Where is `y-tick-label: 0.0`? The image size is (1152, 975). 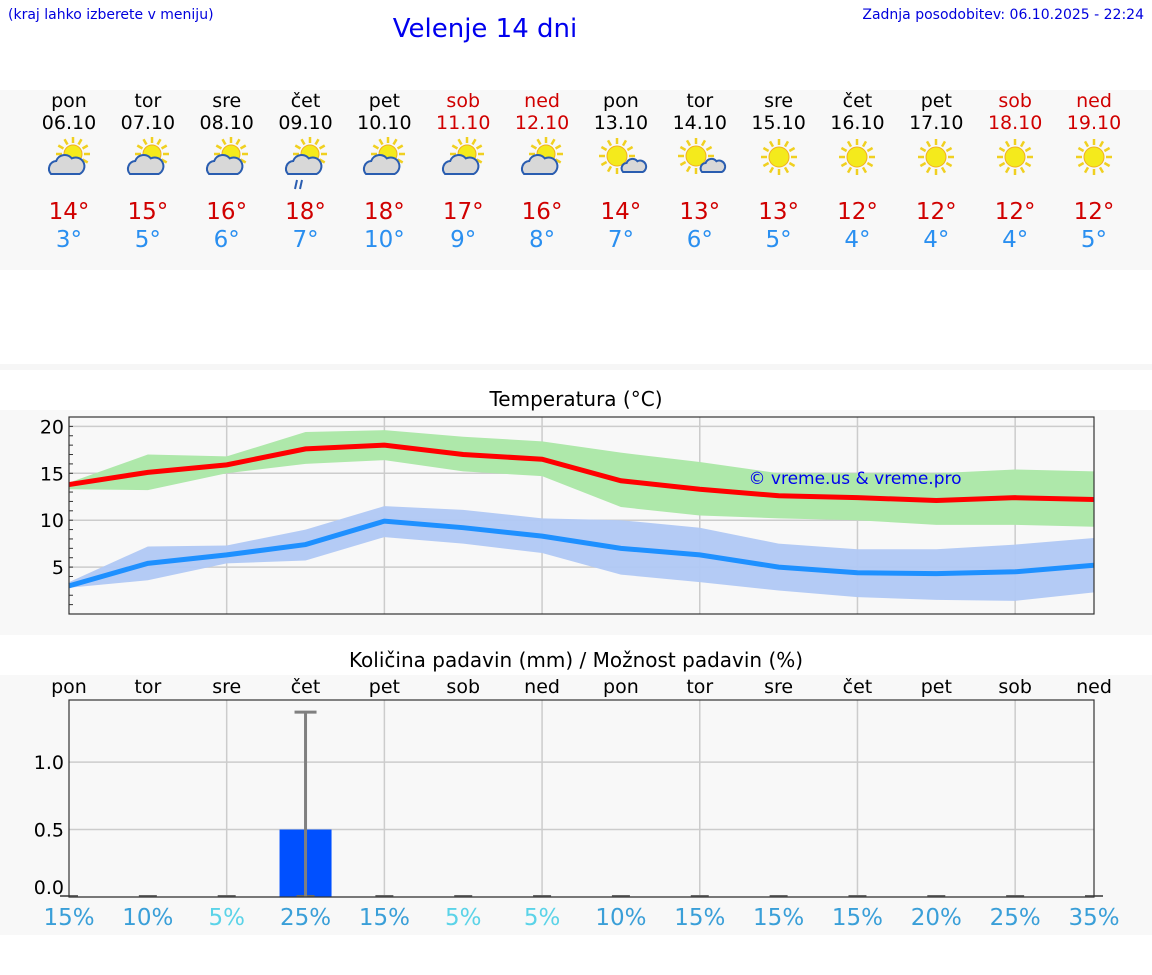
y-tick-label: 0.0 is located at coordinates (49, 888).